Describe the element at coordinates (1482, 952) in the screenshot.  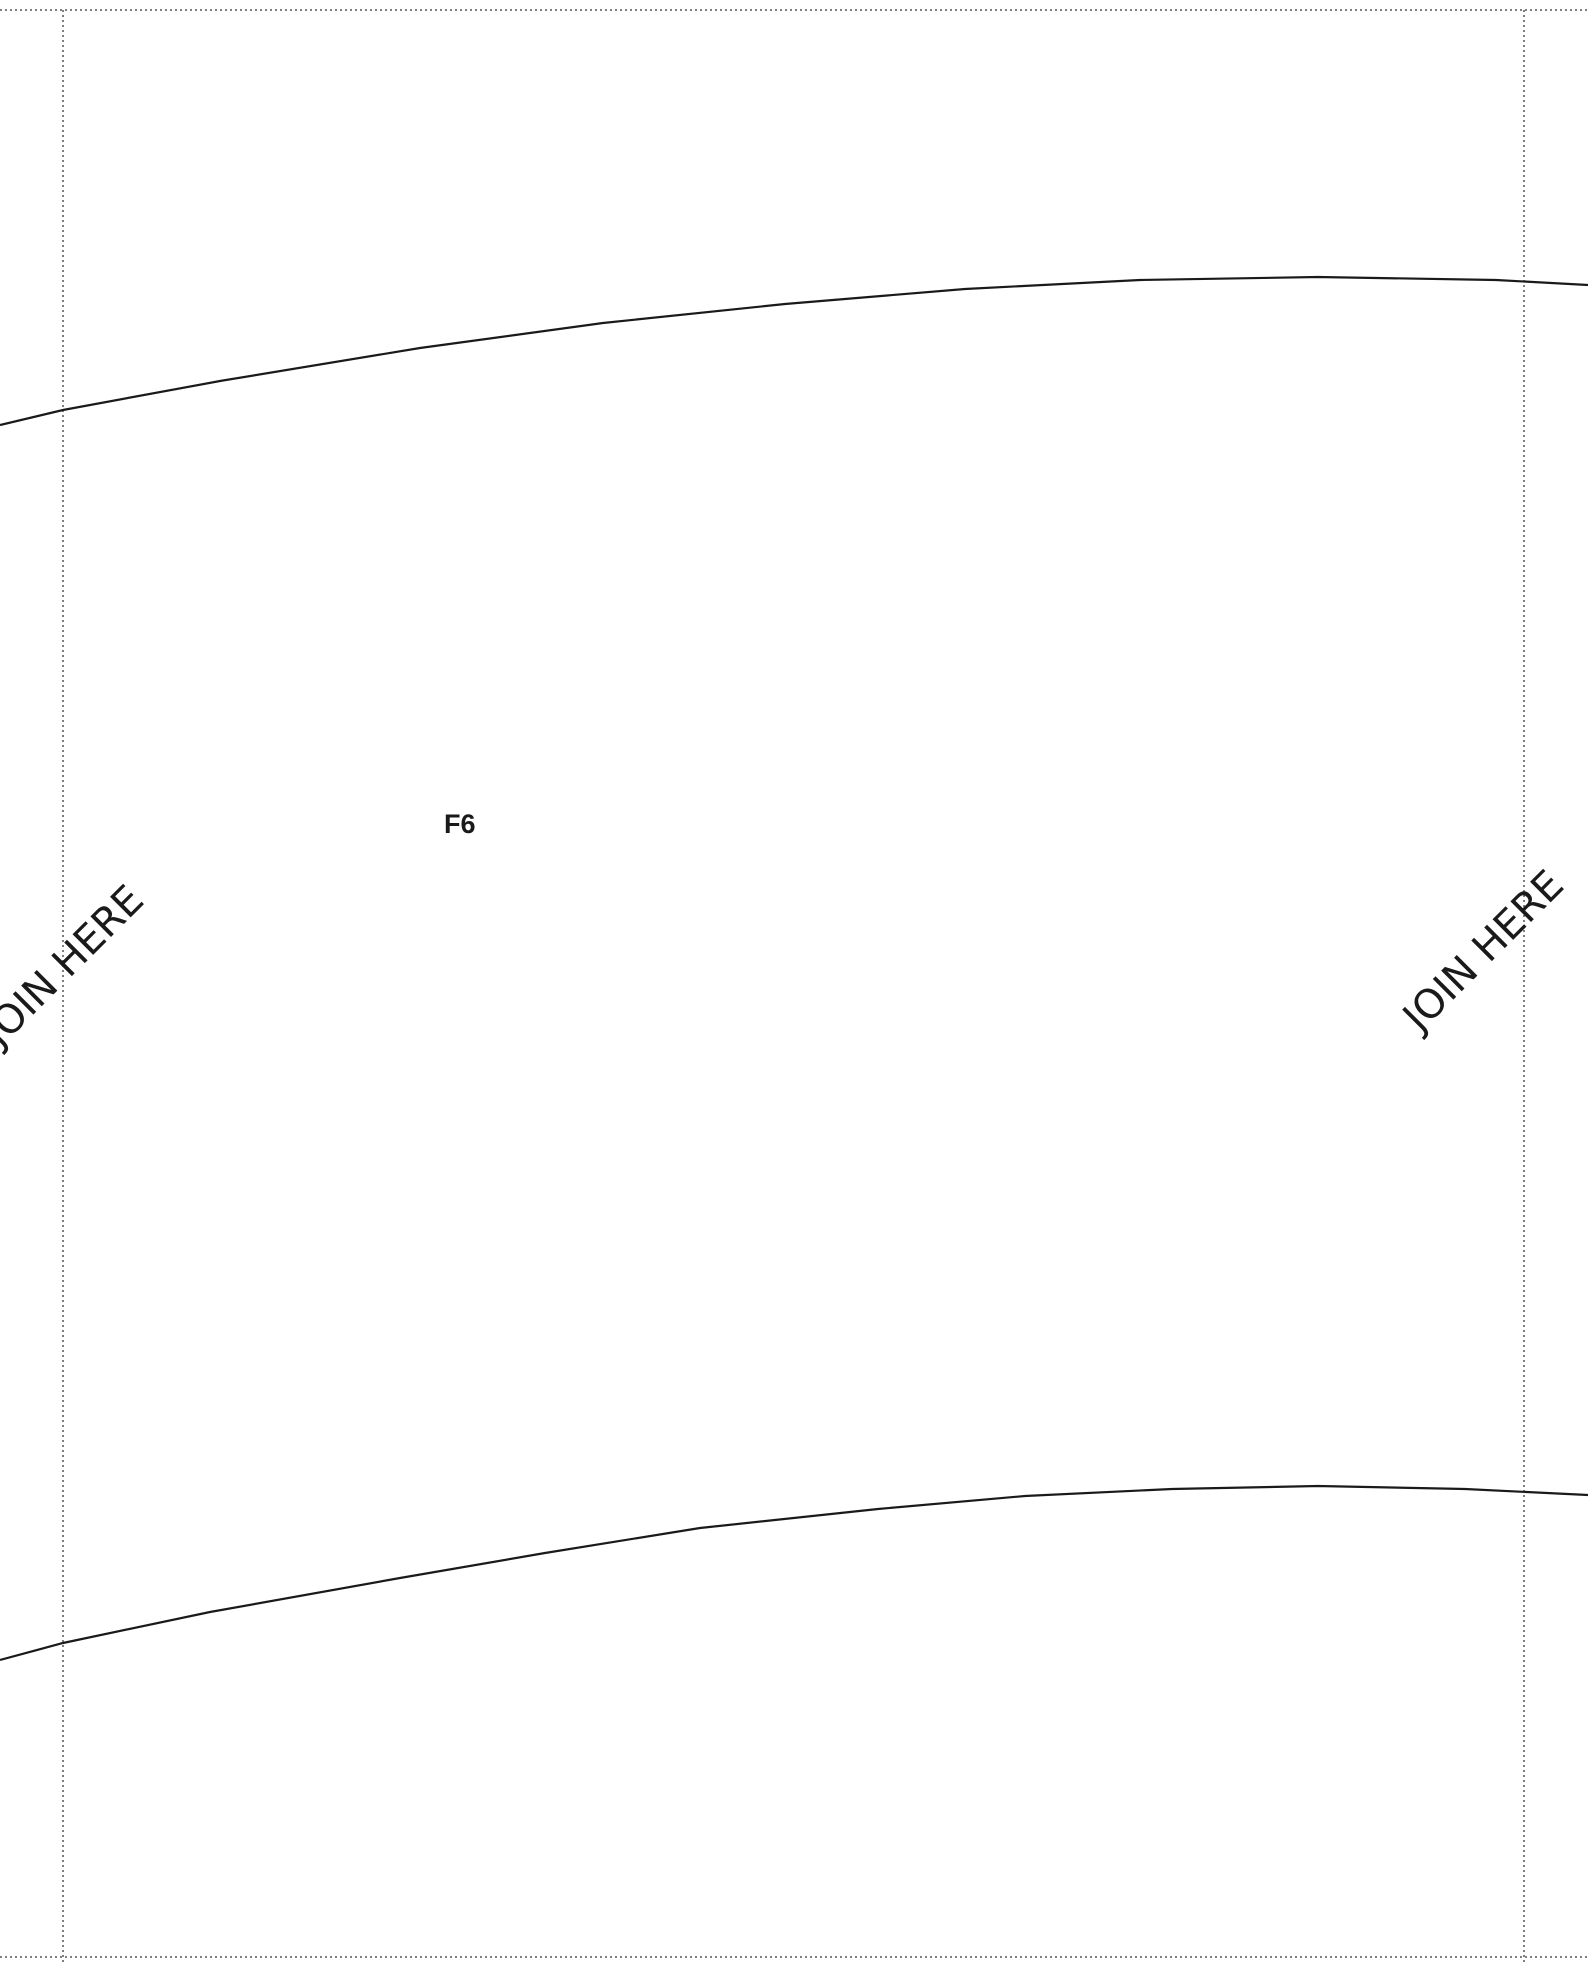
I see `join-here-label-right: JOIN HERE` at that location.